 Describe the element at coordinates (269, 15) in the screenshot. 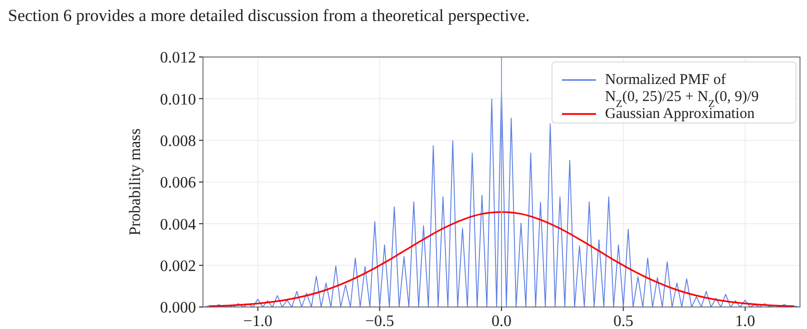

I see `text: Section 6 provides a more detailed discussion from a theoretical perspective.` at that location.